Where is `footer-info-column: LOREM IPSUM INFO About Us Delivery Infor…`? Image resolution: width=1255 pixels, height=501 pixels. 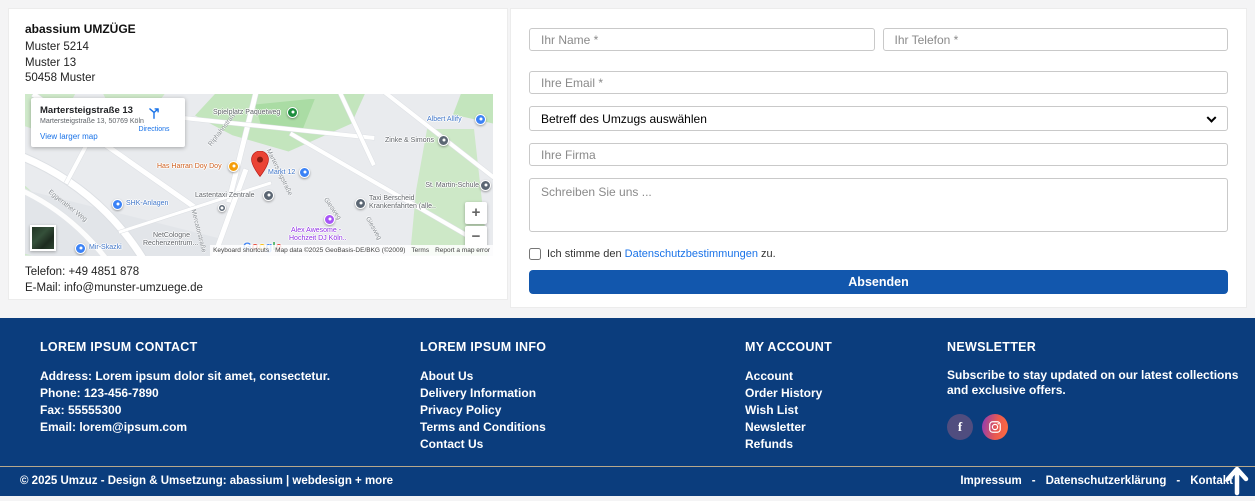
footer-info-column: LOREM IPSUM INFO About Us Delivery Infor… is located at coordinates (483, 396).